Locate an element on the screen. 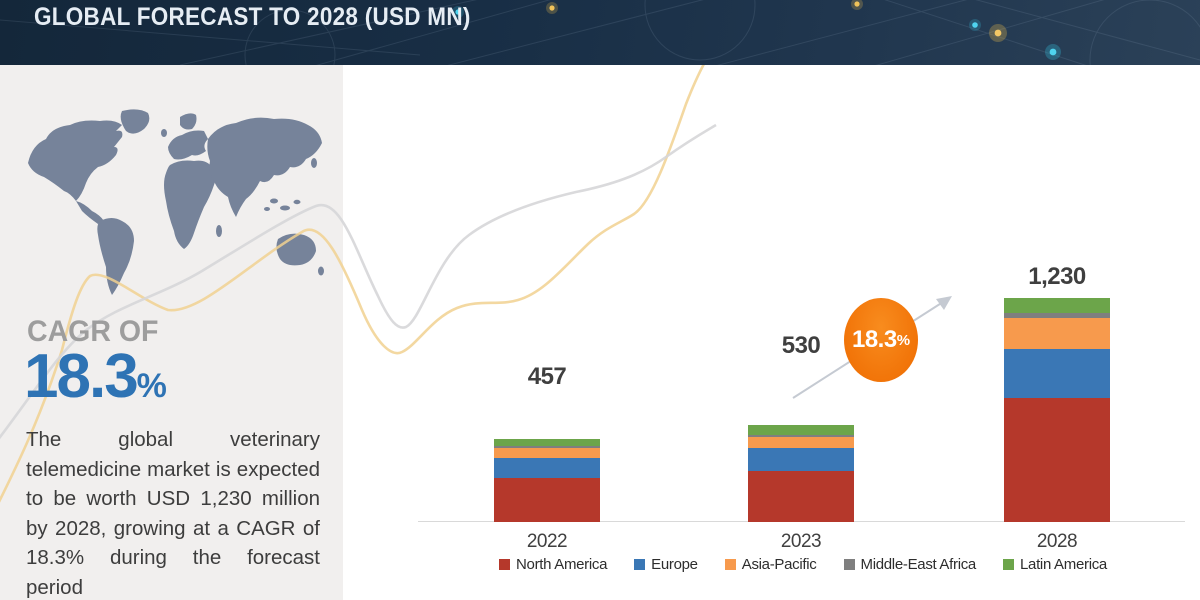 Image resolution: width=1200 pixels, height=600 pixels. legend-label-north-america: North America is located at coordinates (562, 564).